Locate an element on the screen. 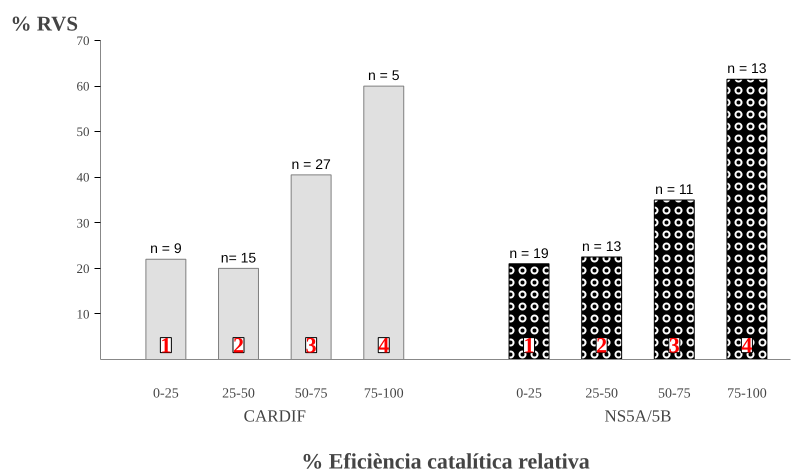 This screenshot has width=800, height=476. text: NS5A/5B is located at coordinates (638, 416).